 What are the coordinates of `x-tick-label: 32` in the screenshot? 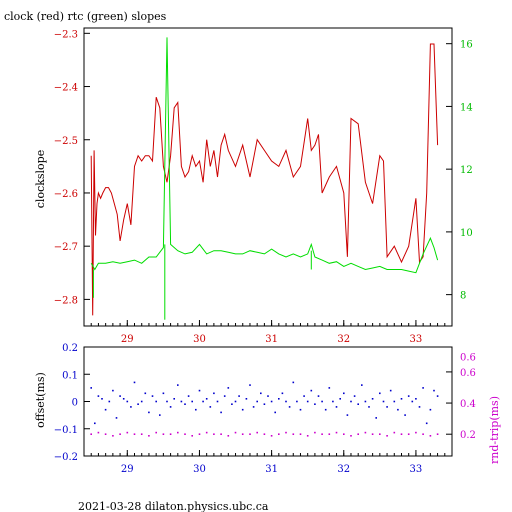 It's located at (343, 469).